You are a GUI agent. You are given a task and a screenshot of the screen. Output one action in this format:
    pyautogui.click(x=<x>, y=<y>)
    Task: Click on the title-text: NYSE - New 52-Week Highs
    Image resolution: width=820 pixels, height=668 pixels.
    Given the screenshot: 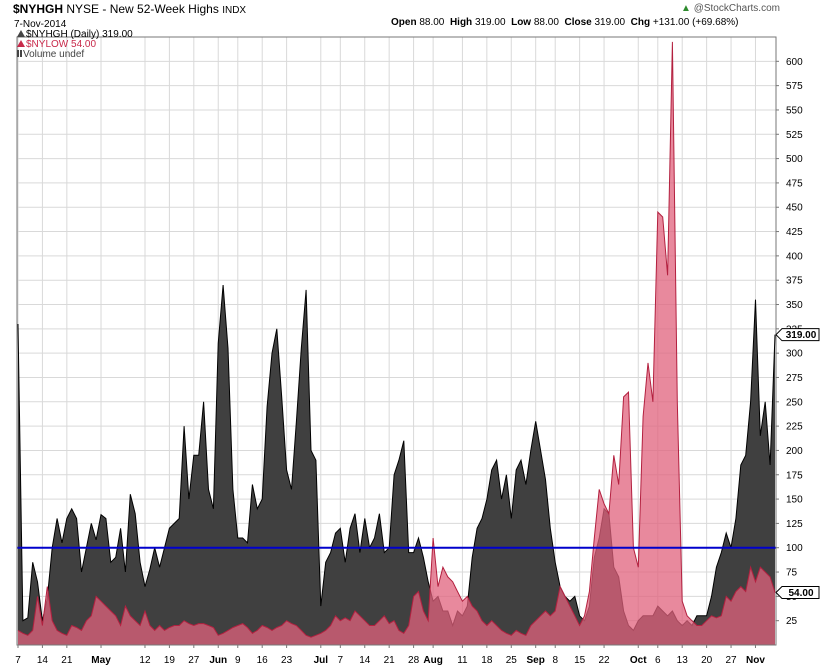 What is the action you would take?
    pyautogui.click(x=142, y=9)
    